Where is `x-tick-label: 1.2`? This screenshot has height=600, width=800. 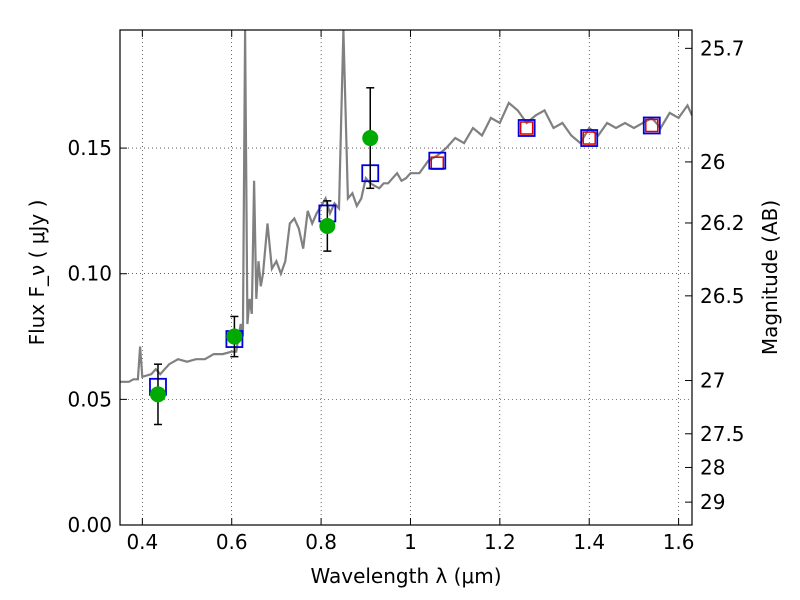
x-tick-label: 1.2 is located at coordinates (500, 542).